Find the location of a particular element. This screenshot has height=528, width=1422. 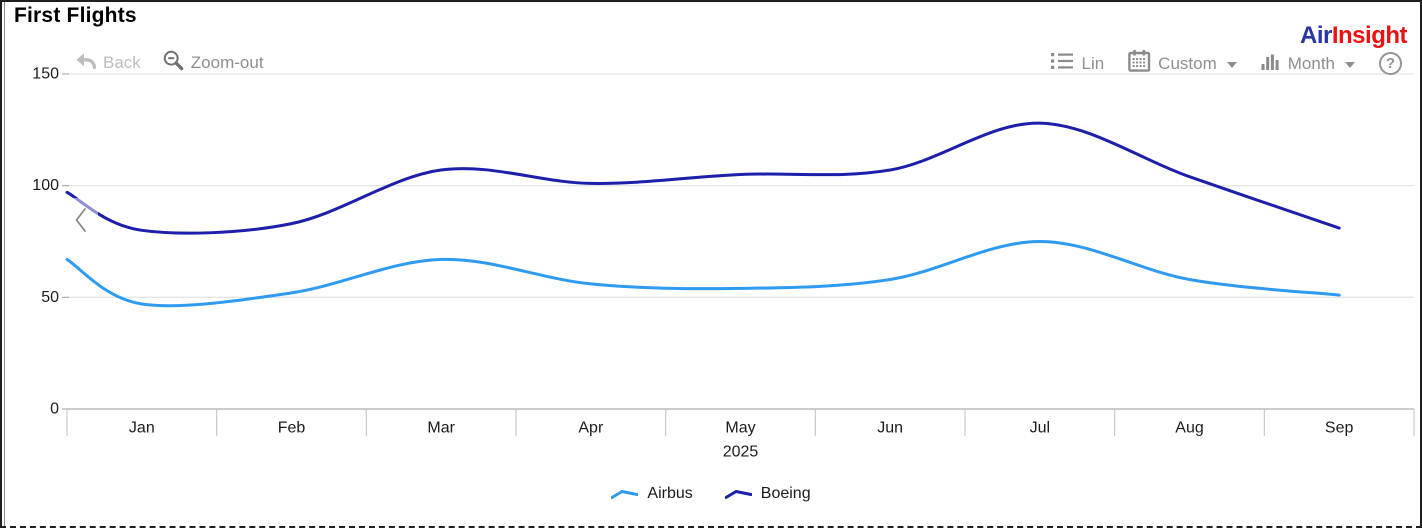

chevron-left-icon is located at coordinates (80, 220).